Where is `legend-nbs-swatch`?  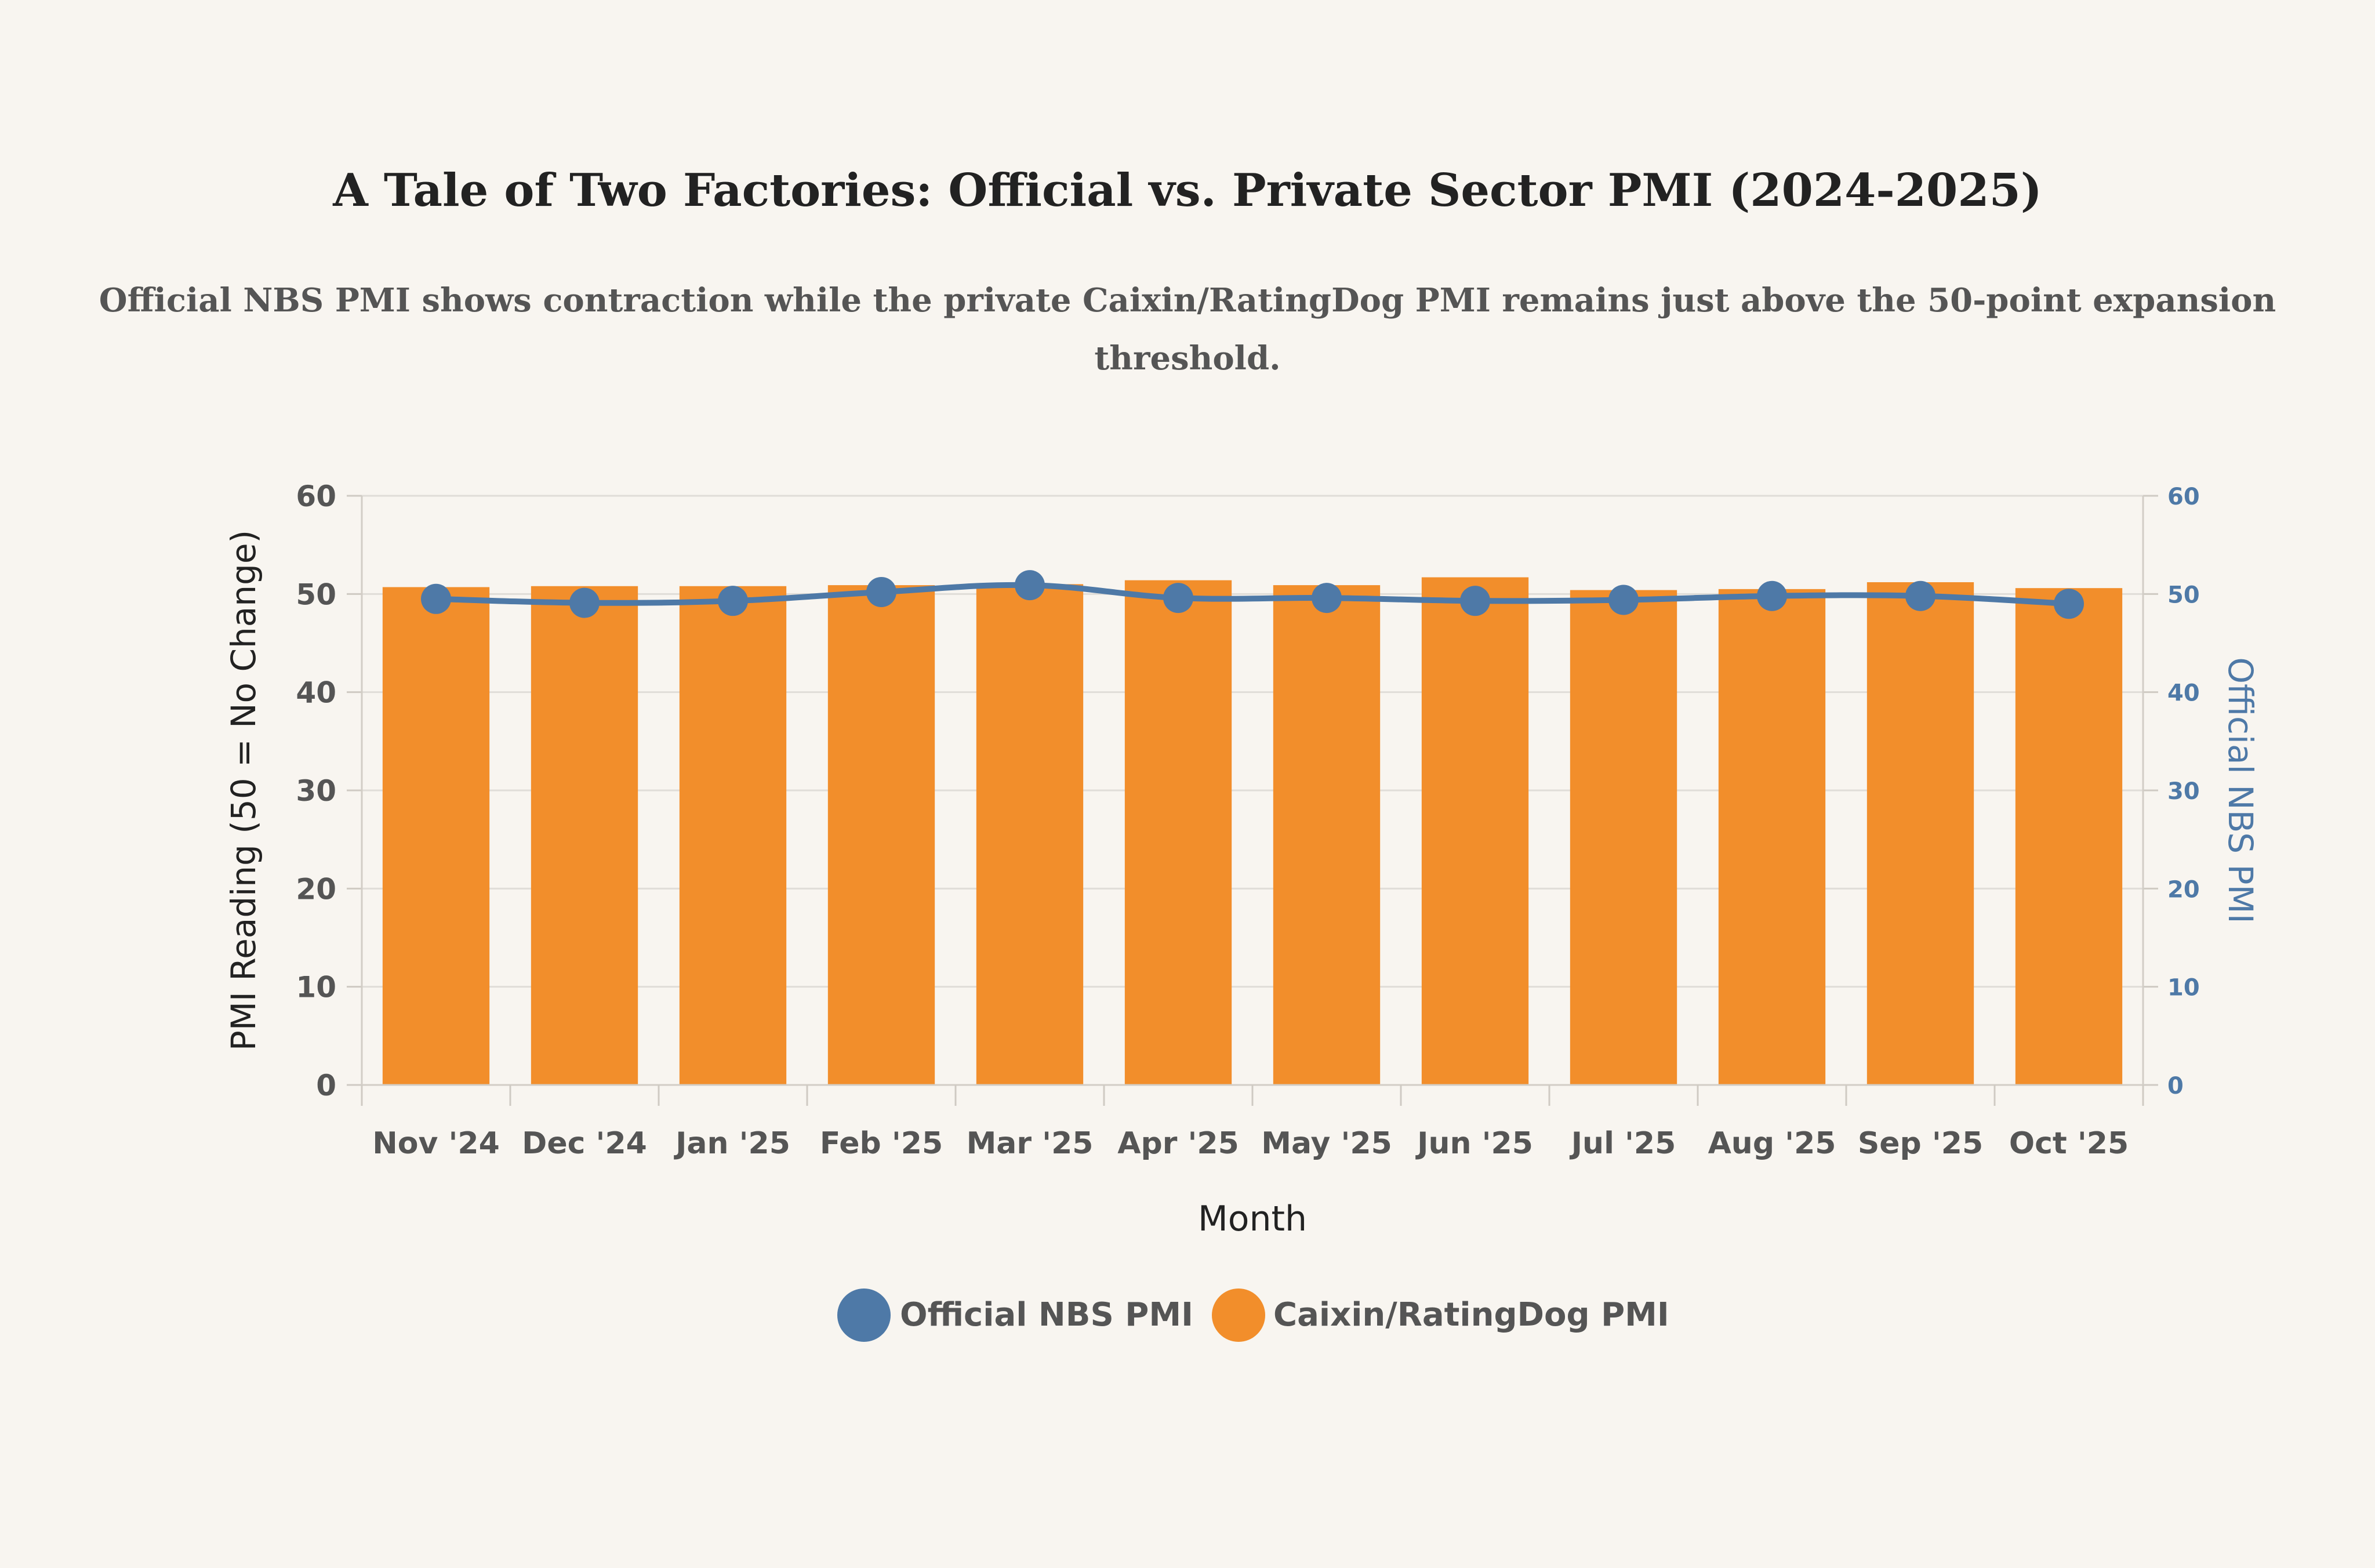 legend-nbs-swatch is located at coordinates (864, 1315).